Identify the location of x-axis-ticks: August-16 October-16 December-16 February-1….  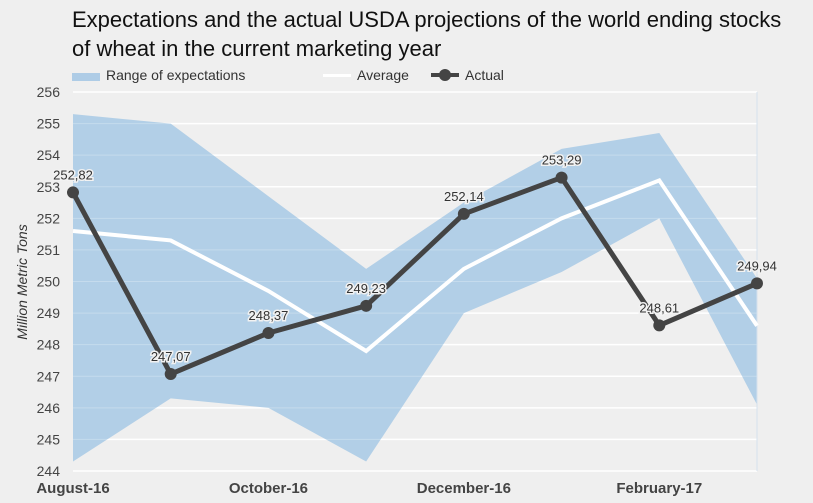
(369, 488).